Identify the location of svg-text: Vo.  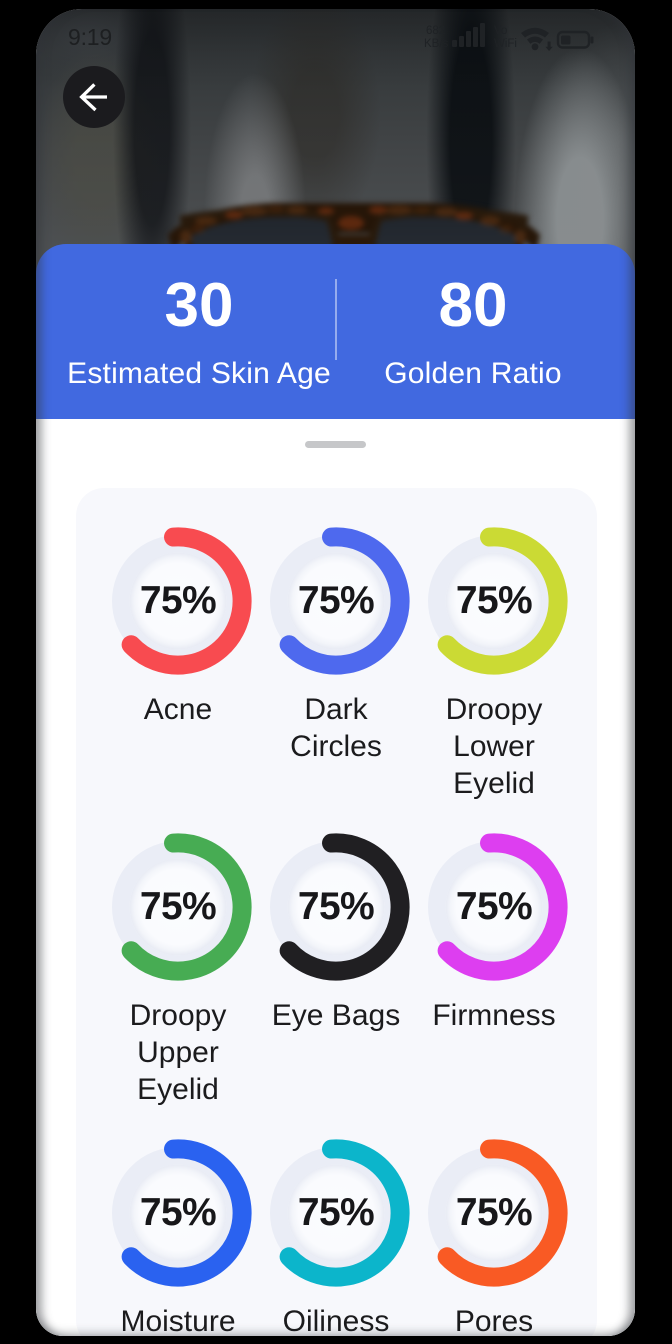
(500, 31).